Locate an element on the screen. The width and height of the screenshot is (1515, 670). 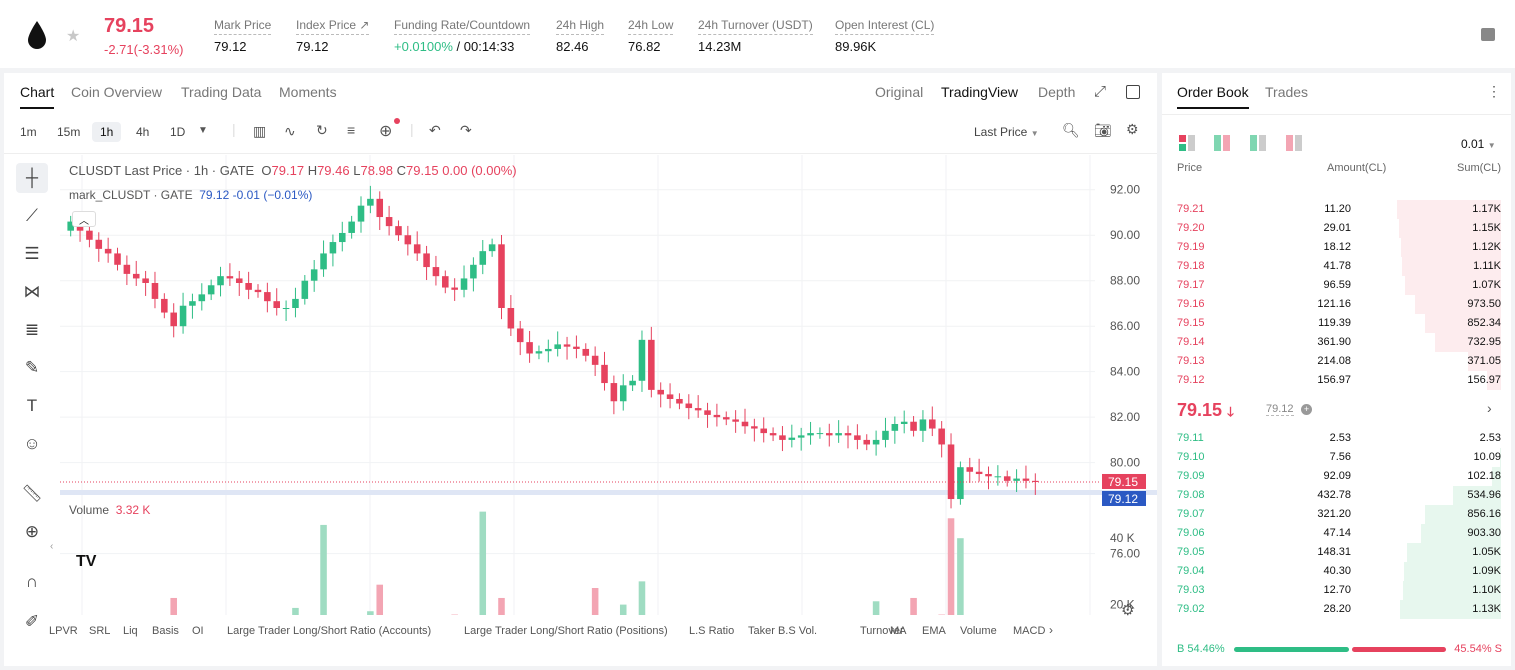
fib-icon: ≣ is located at coordinates (32, 329).